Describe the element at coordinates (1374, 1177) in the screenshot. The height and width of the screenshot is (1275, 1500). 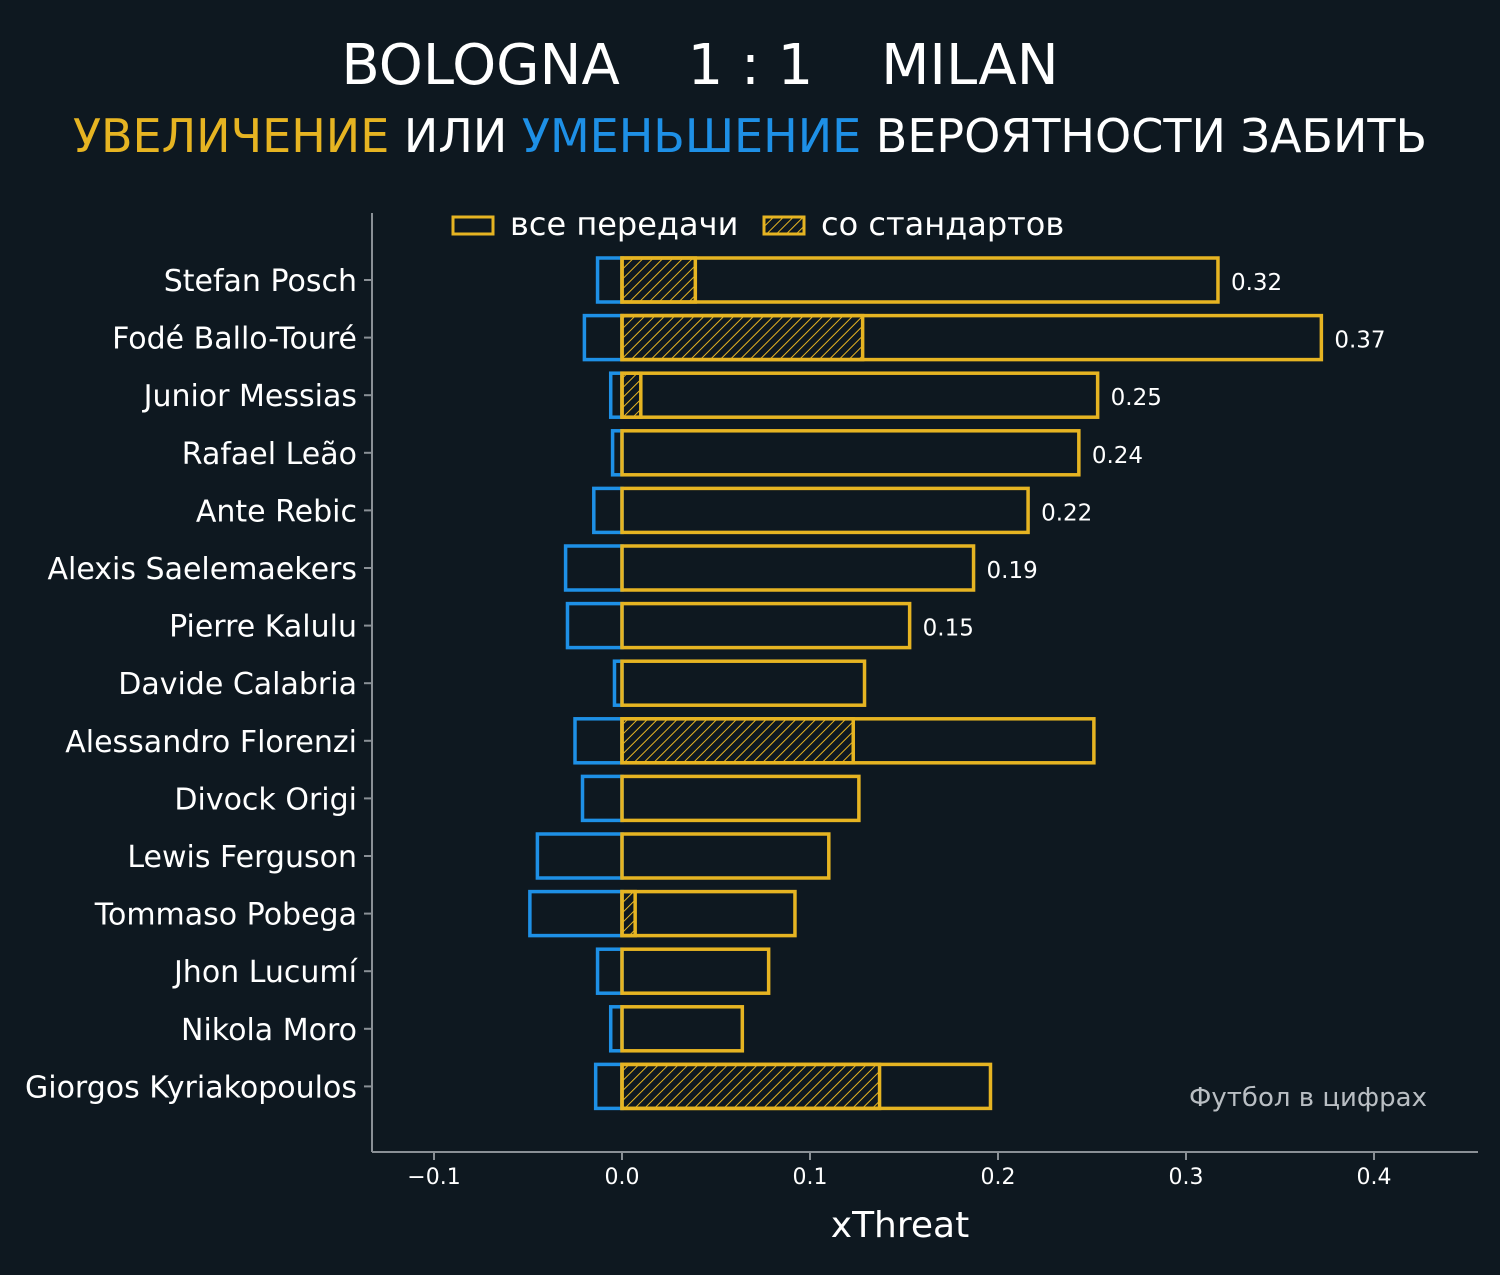
I see `x-tick-label: 0.4` at that location.